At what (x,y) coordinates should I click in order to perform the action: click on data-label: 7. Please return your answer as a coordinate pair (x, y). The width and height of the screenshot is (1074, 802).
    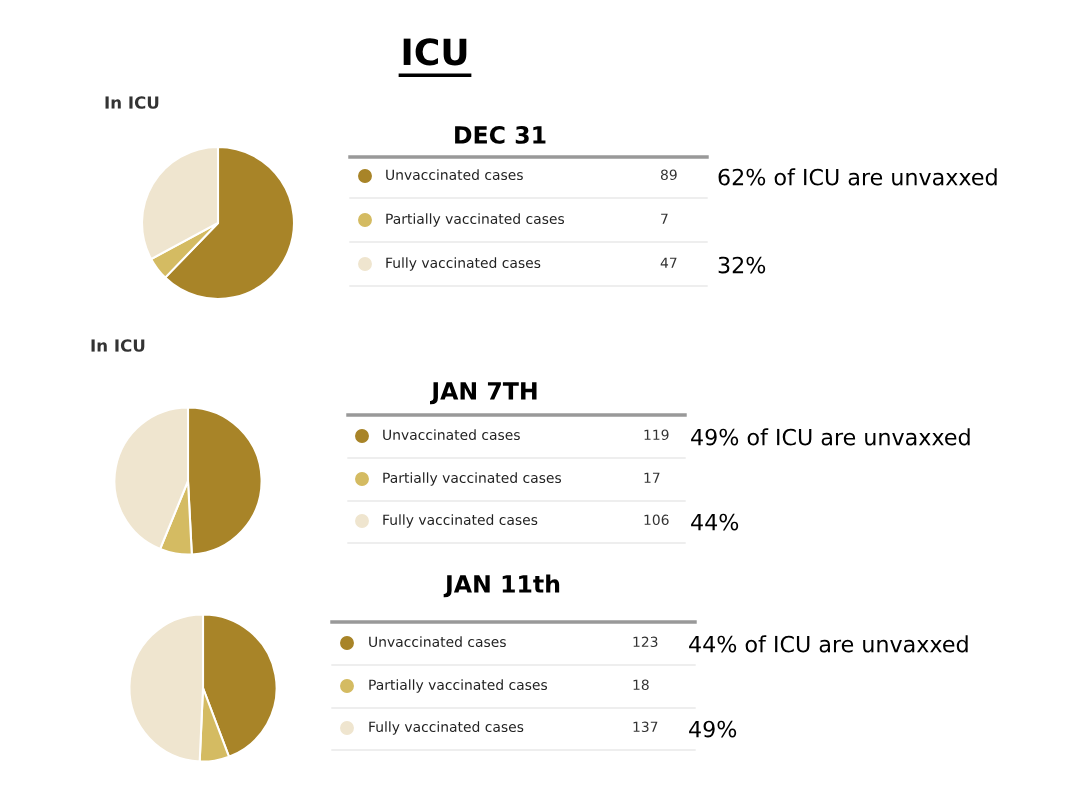
    Looking at the image, I should click on (664, 218).